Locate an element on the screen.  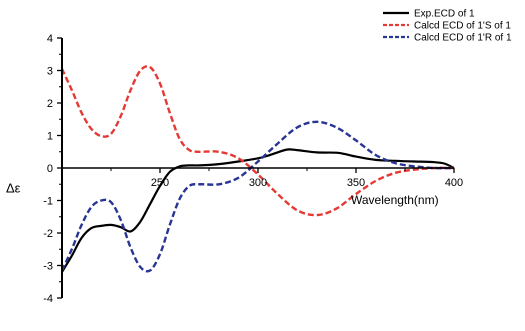
legend-label: Calcd ECD of 1'R of 1 is located at coordinates (463, 38).